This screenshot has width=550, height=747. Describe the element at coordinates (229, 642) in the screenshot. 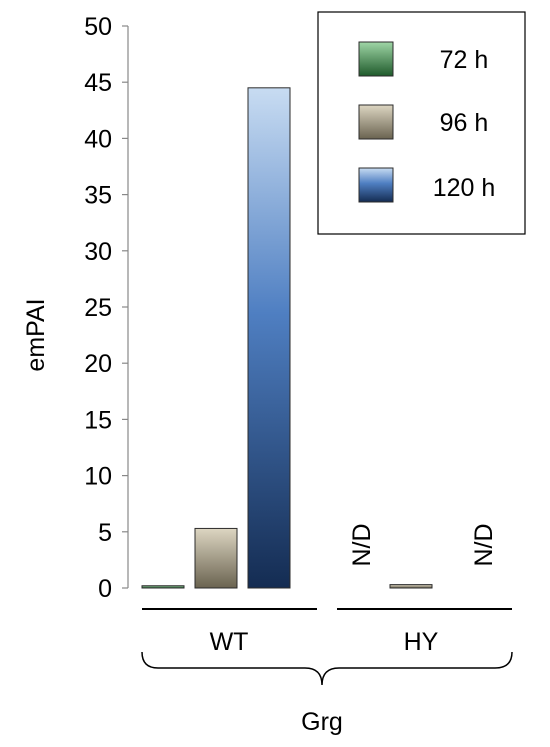

I see `category-label-wt: WT` at that location.